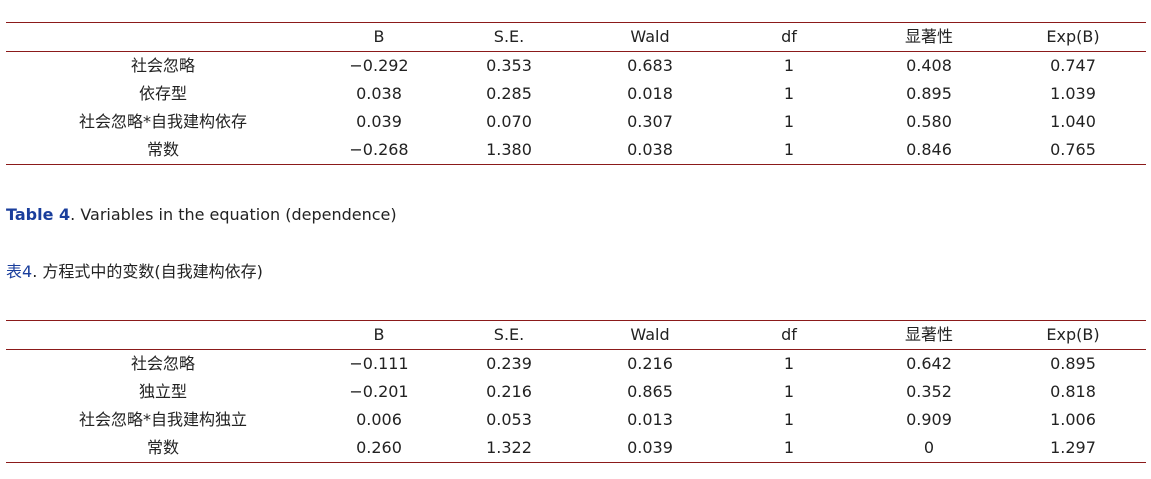 The height and width of the screenshot is (479, 1151). Describe the element at coordinates (576, 66) in the screenshot. I see `table-row: 社会忽略 −0.292 0.353 0.683 1 0.408 0.747` at that location.